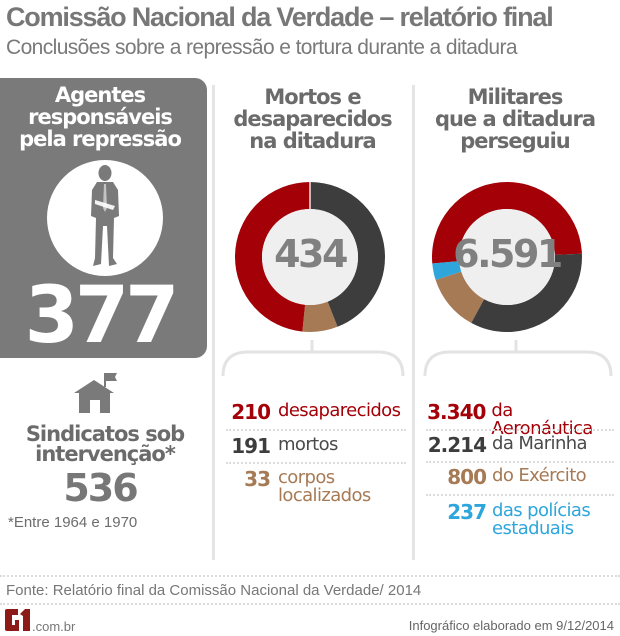 The height and width of the screenshot is (636, 620). Describe the element at coordinates (508, 254) in the screenshot. I see `military-total: 6.591` at that location.